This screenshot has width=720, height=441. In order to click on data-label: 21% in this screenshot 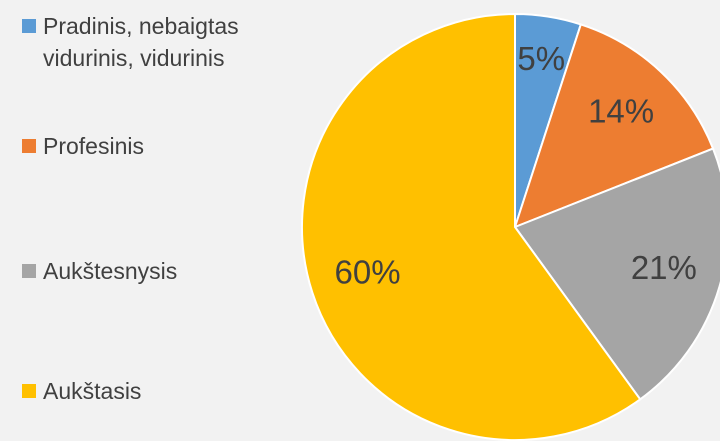, I will do `click(664, 267)`.